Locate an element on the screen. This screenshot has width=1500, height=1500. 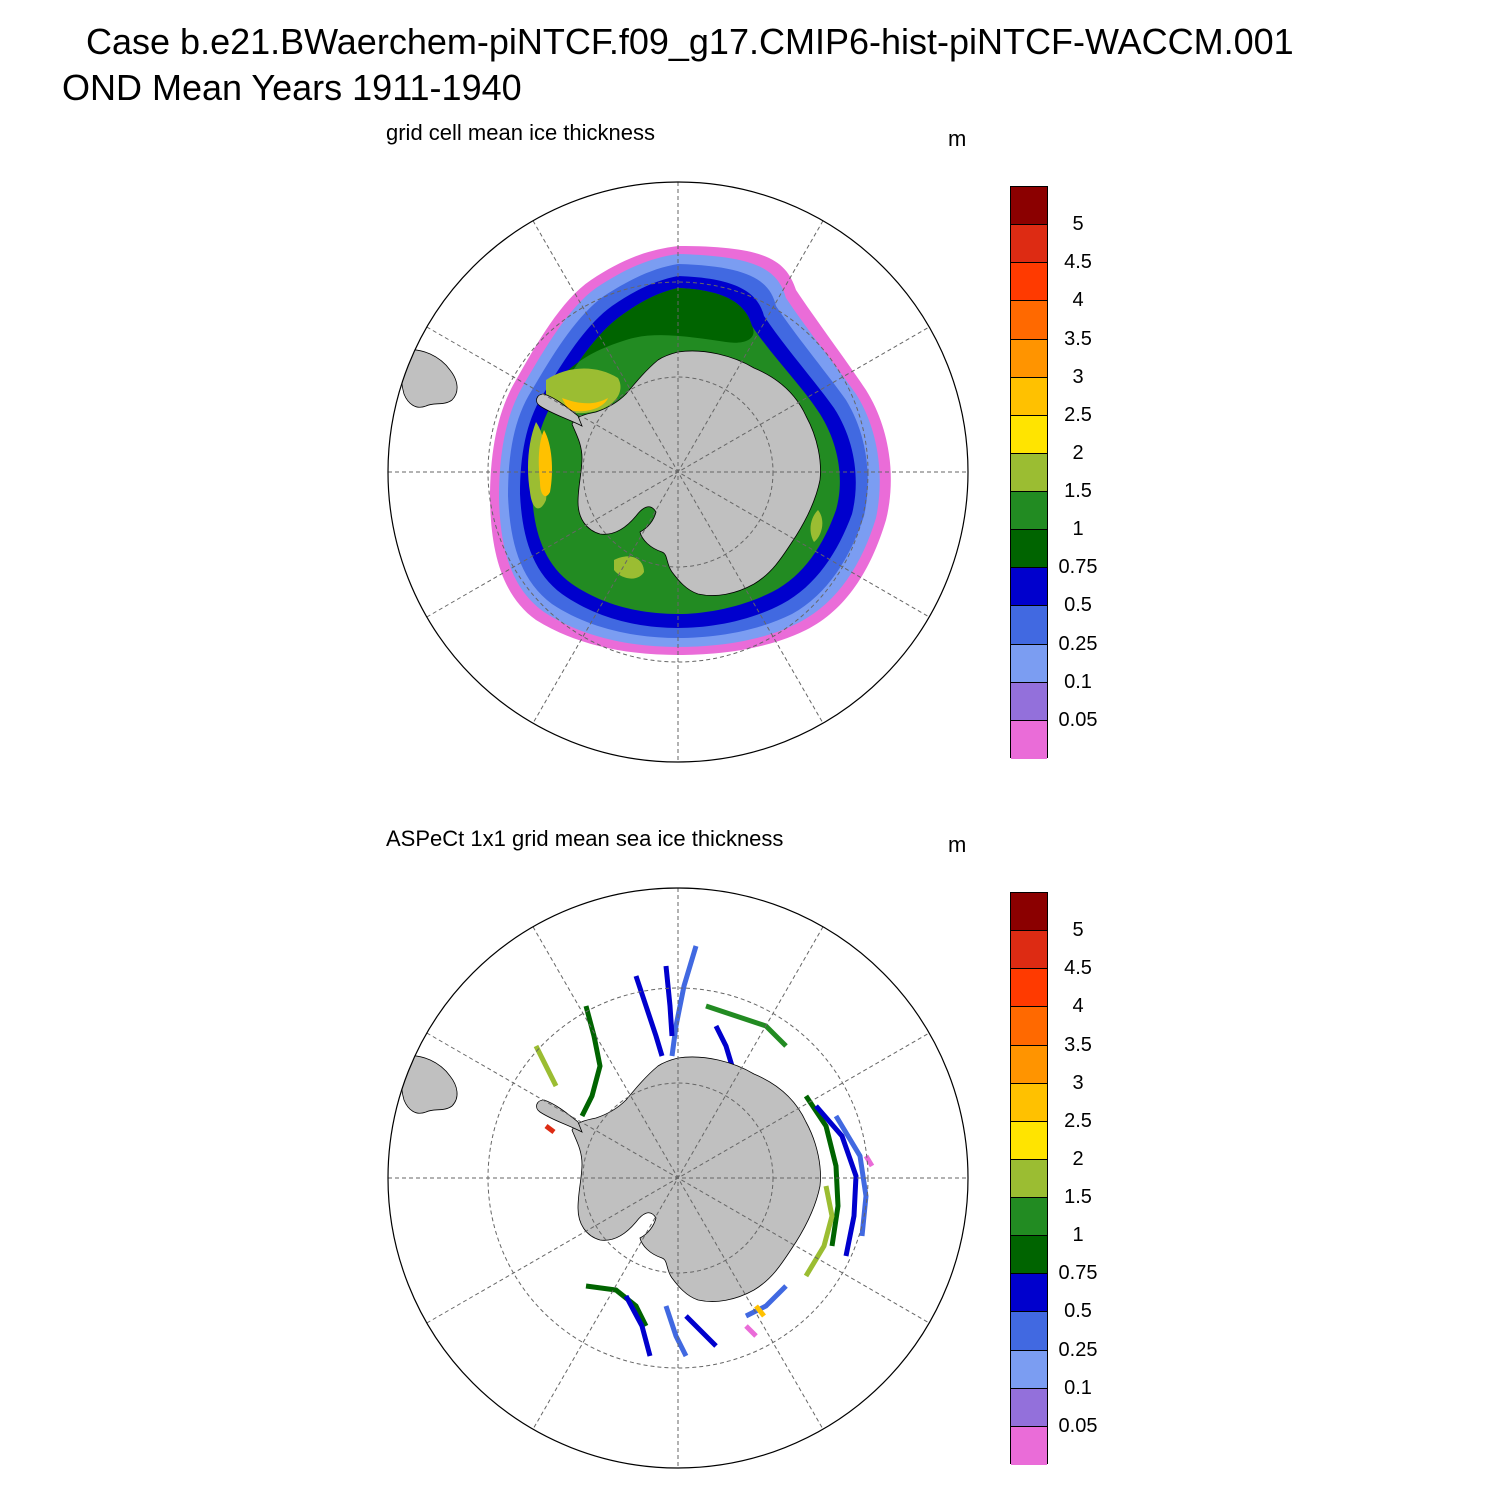
top-panel-title: grid cell mean ice thickness is located at coordinates (521, 132).